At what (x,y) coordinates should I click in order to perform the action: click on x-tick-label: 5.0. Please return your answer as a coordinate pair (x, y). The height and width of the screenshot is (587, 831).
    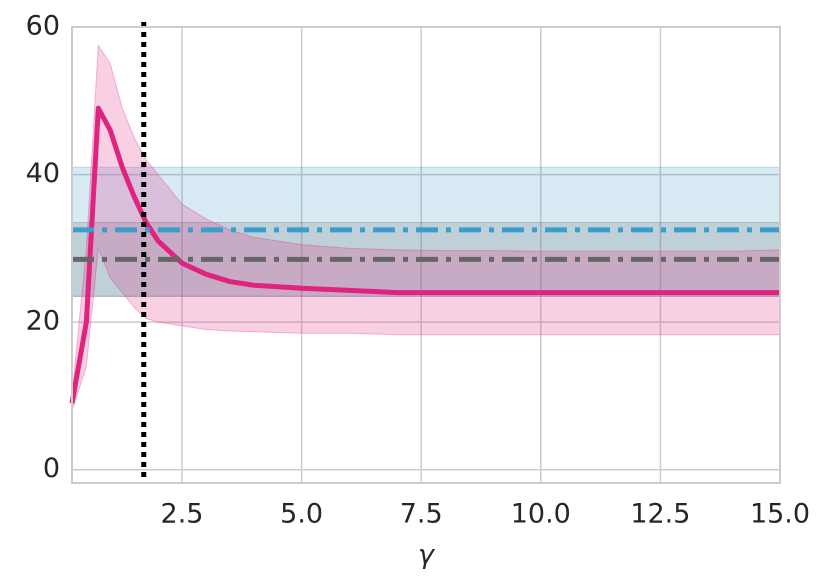
    Looking at the image, I should click on (301, 514).